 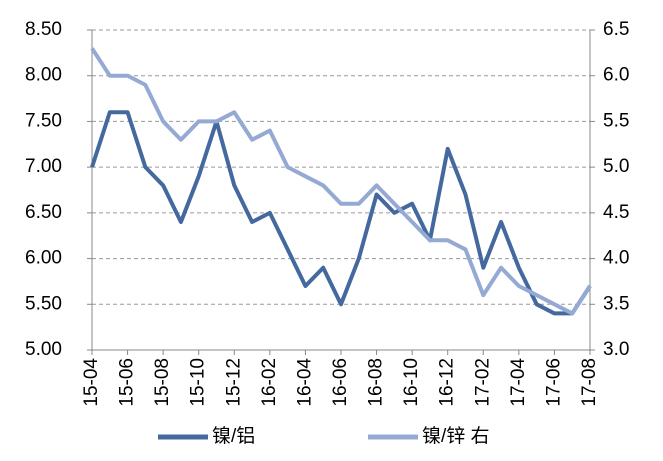 What do you see at coordinates (616, 303) in the screenshot?
I see `y2-tick-label: 3.5` at bounding box center [616, 303].